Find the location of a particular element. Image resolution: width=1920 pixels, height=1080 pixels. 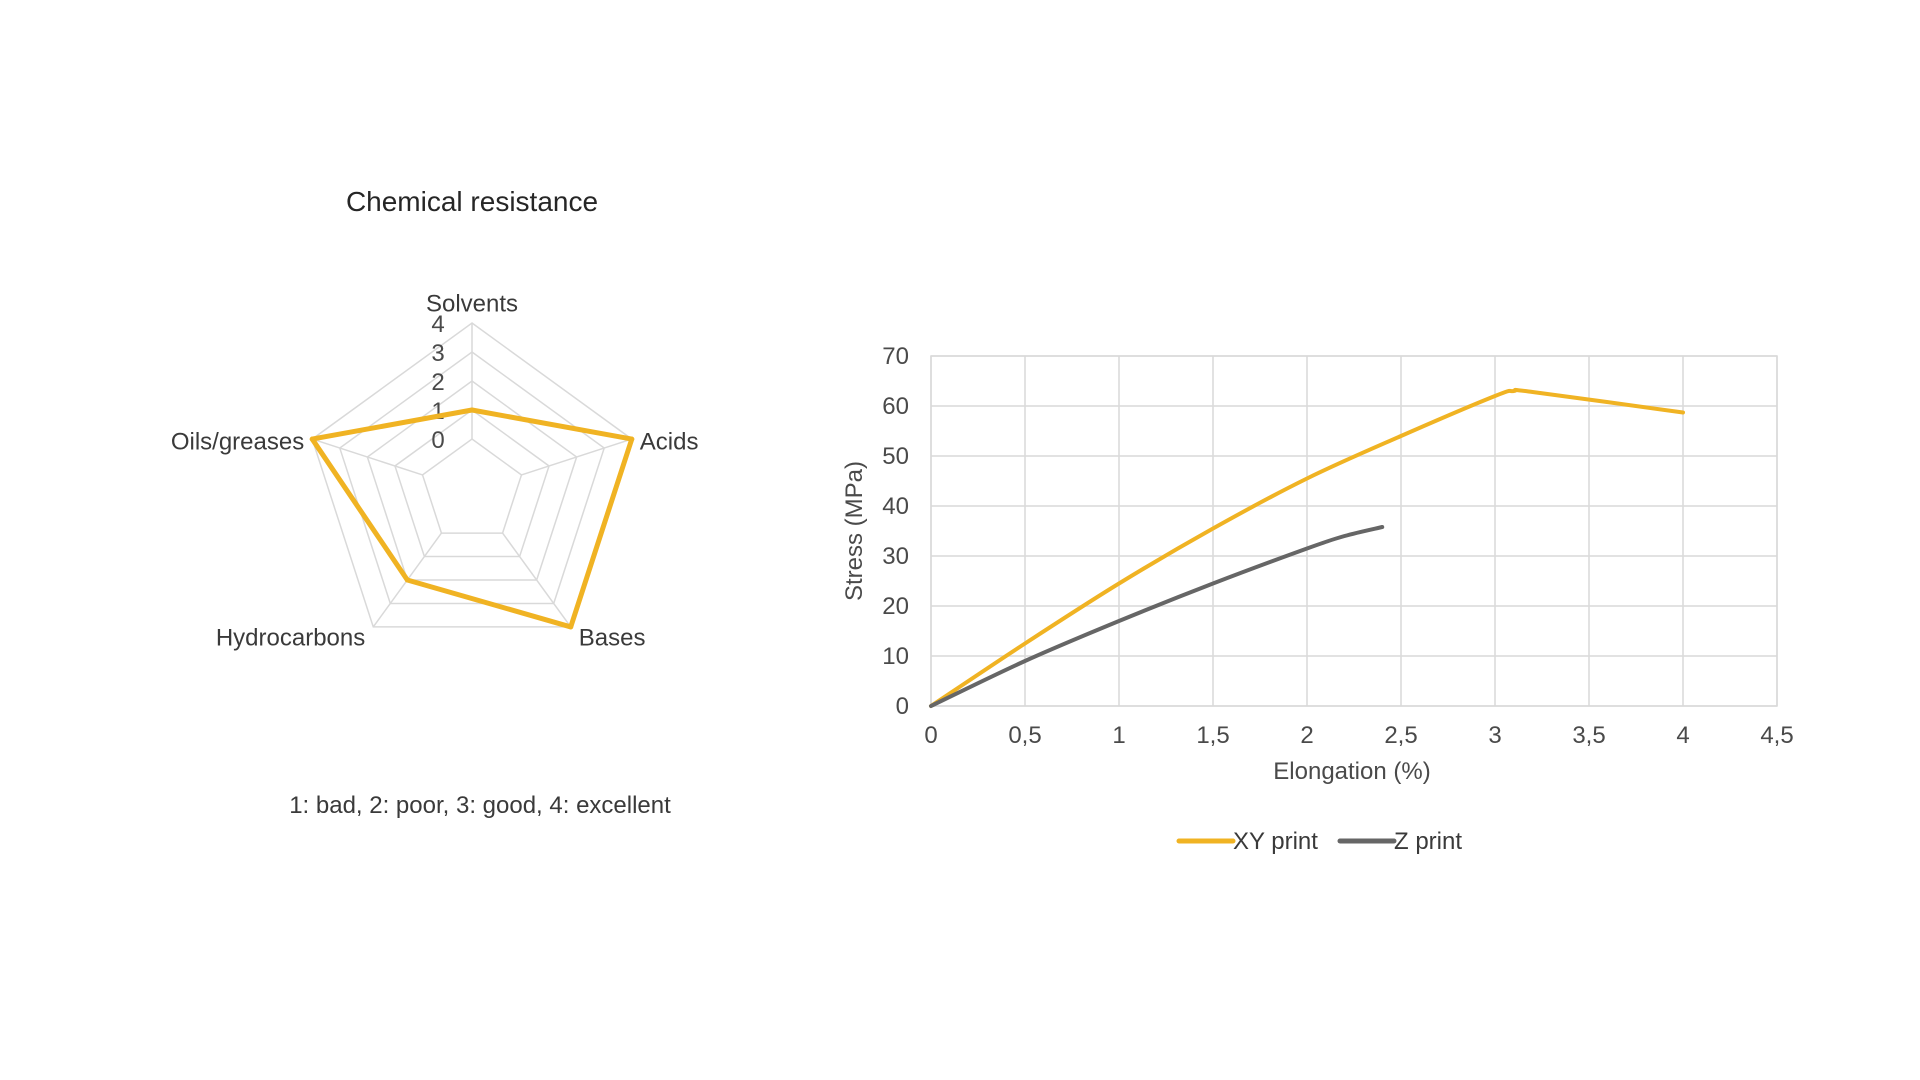

plot-area is located at coordinates (1354, 531).